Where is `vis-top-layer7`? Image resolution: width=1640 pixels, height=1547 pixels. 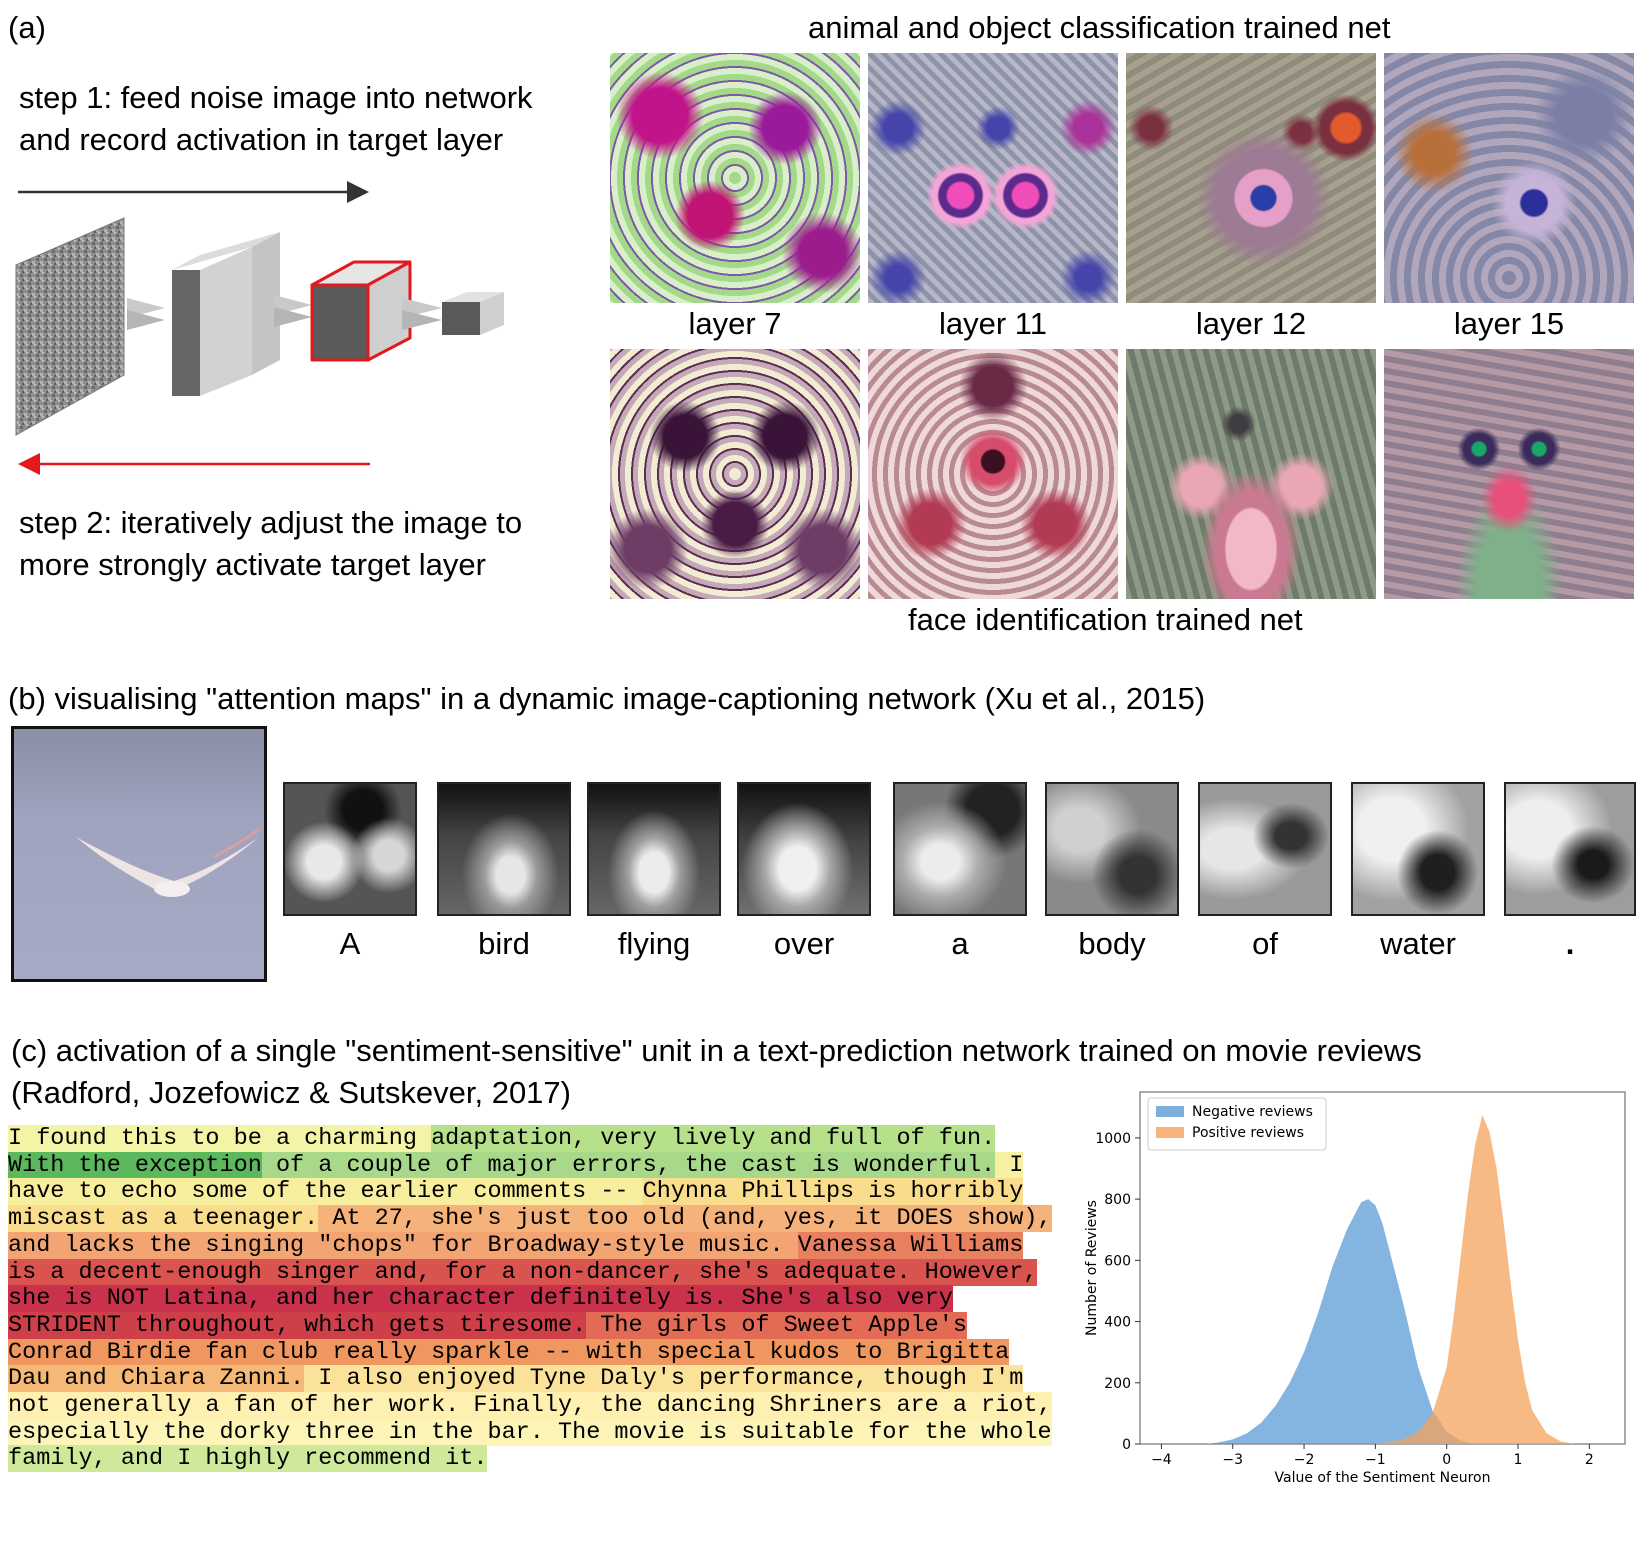 vis-top-layer7 is located at coordinates (735, 178).